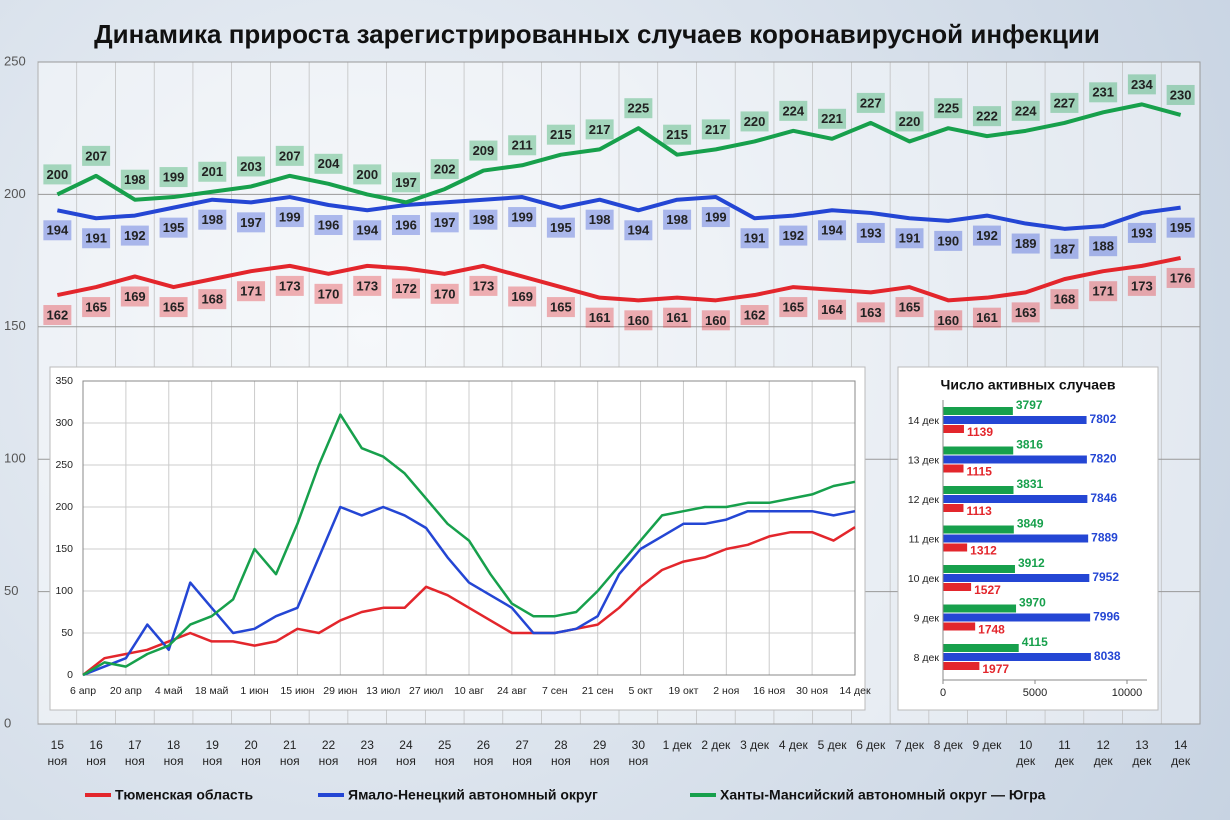 Image resolution: width=1230 pixels, height=820 pixels. What do you see at coordinates (367, 174) in the screenshot?
I see `data-label: 200` at bounding box center [367, 174].